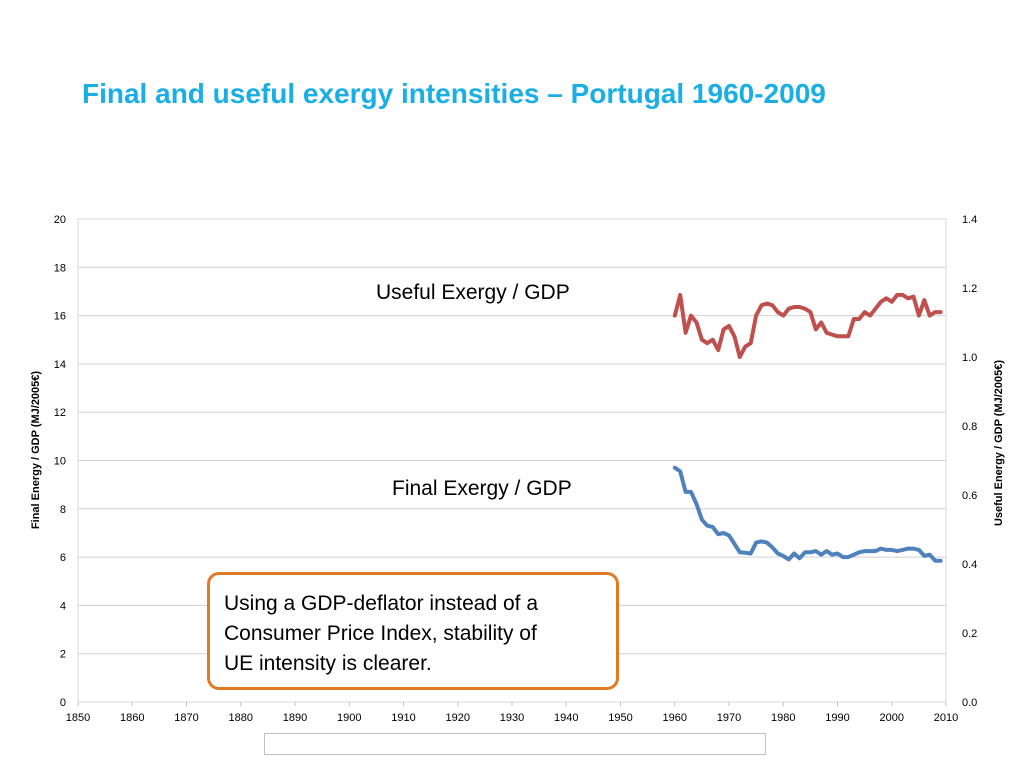 The height and width of the screenshot is (768, 1024). Describe the element at coordinates (969, 565) in the screenshot. I see `y2-tick-label: 0.4` at that location.